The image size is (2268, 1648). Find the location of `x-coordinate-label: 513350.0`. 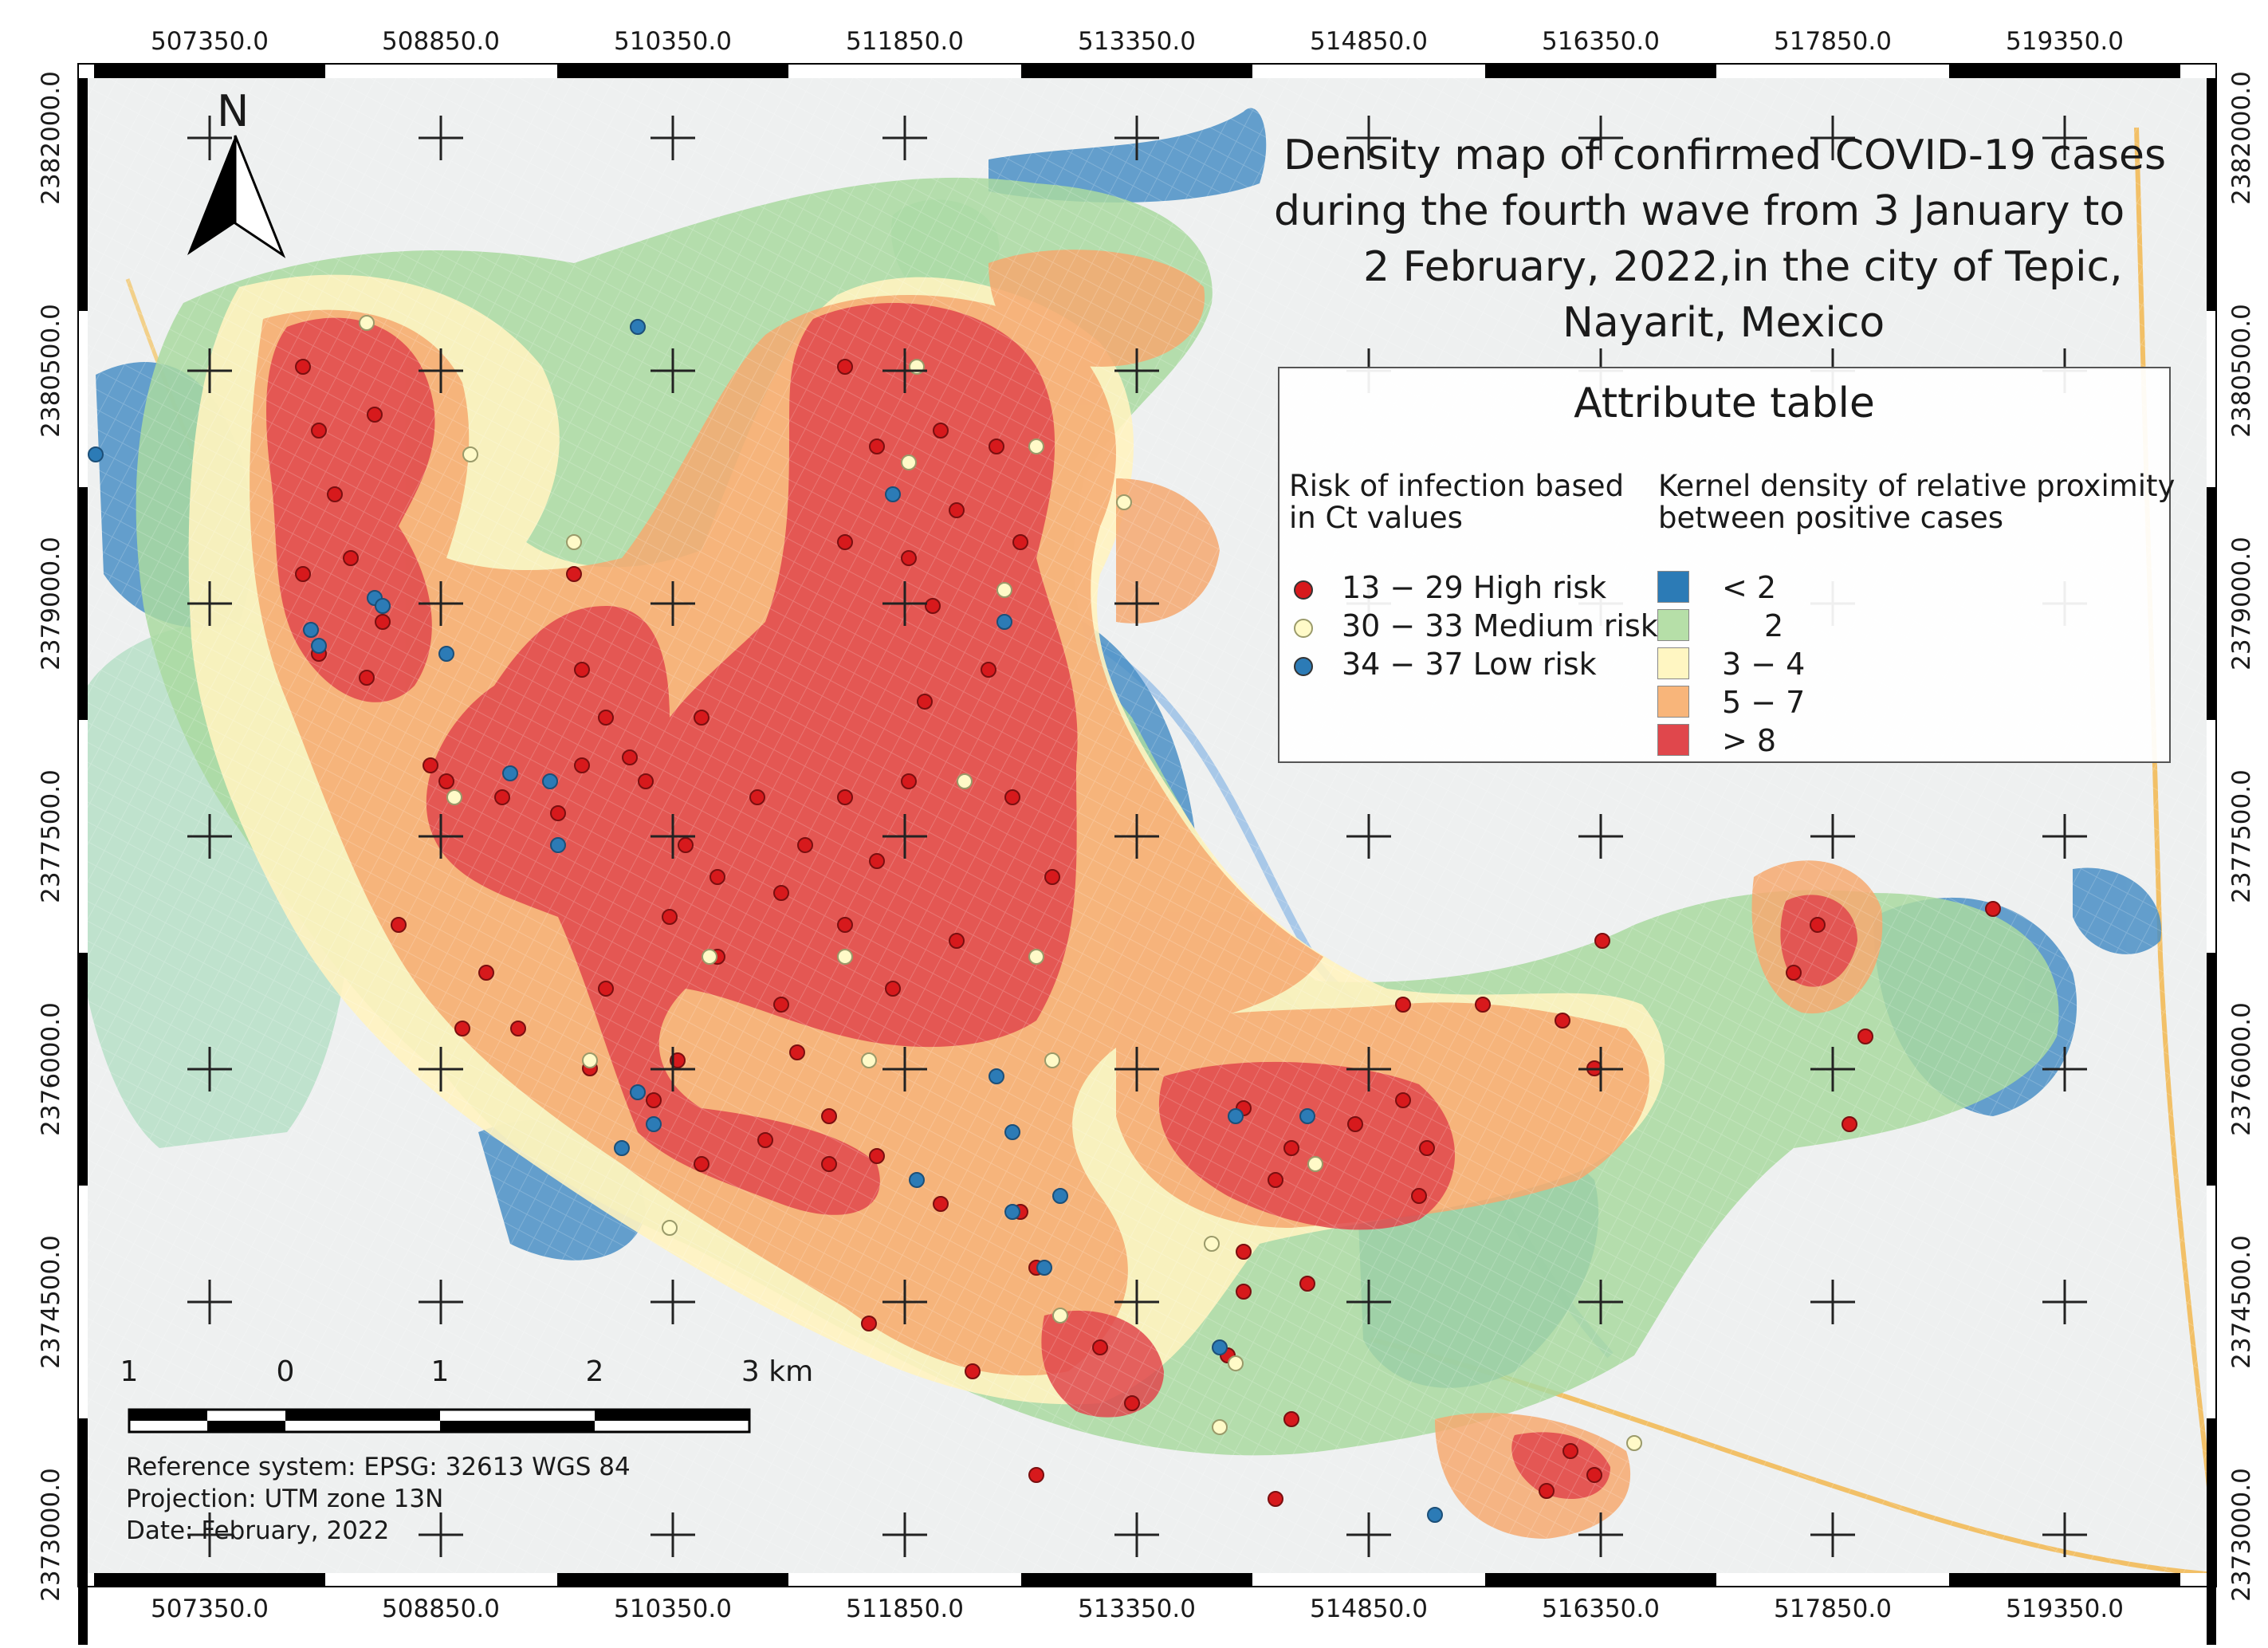

x-coordinate-label: 513350.0 is located at coordinates (1137, 41).